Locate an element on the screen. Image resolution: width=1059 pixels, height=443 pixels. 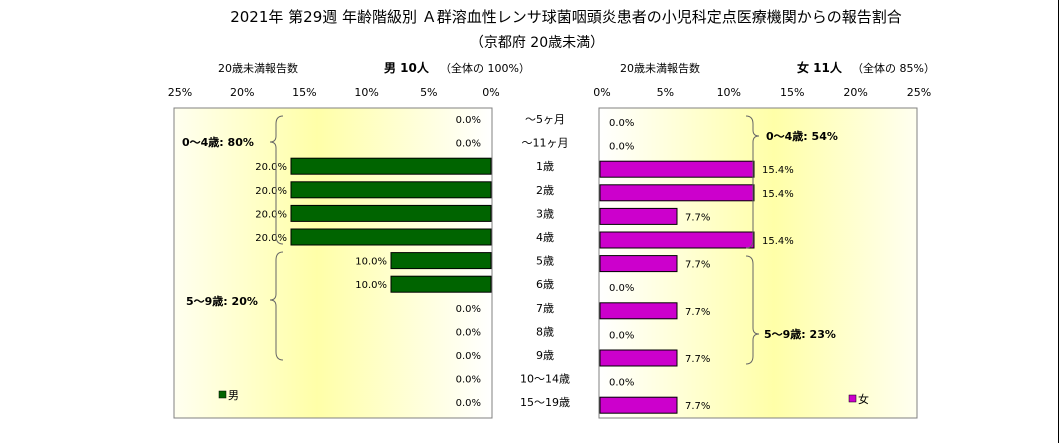
age-category-label: 〜5ヶ月 is located at coordinates (545, 119).